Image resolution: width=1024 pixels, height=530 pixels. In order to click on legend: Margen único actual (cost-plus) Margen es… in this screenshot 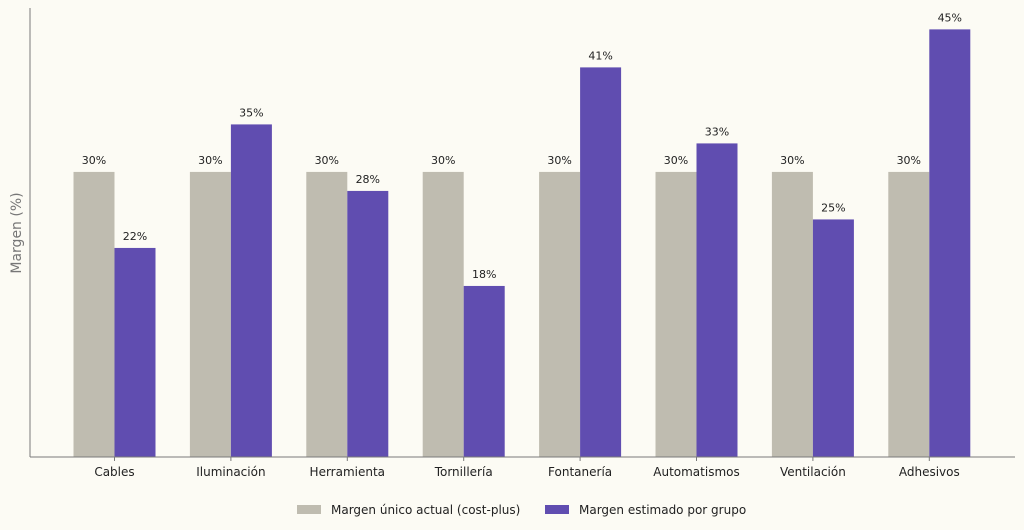, I will do `click(521, 510)`.